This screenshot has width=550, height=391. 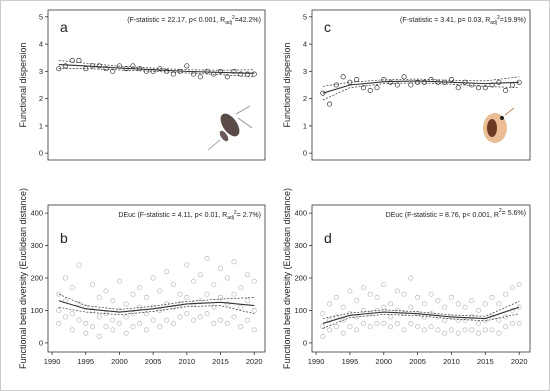 What do you see at coordinates (383, 361) in the screenshot?
I see `x-tick-label: 2000` at bounding box center [383, 361].